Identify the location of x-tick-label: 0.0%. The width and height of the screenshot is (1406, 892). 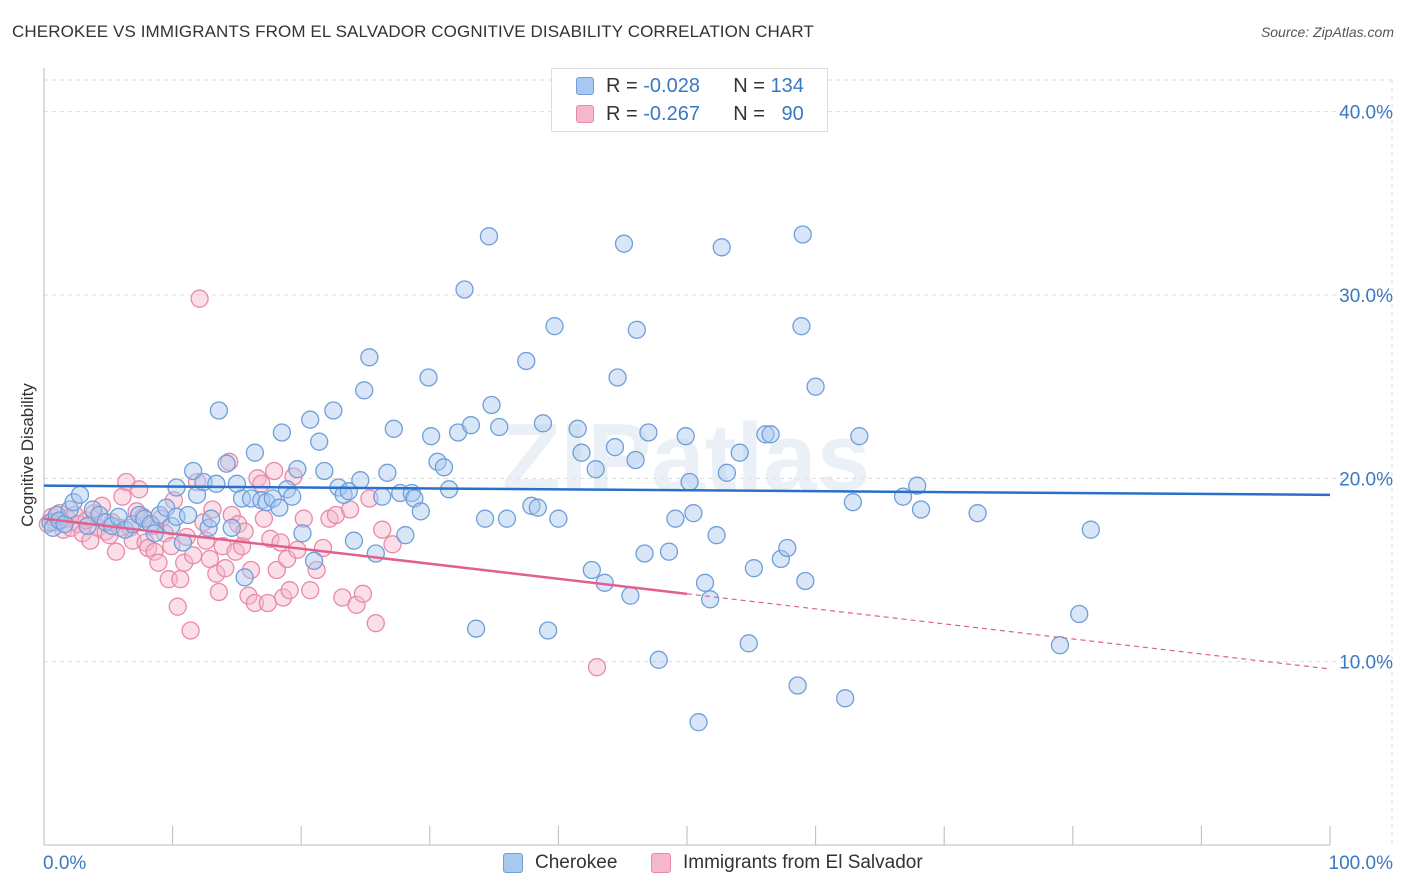
(64, 863).